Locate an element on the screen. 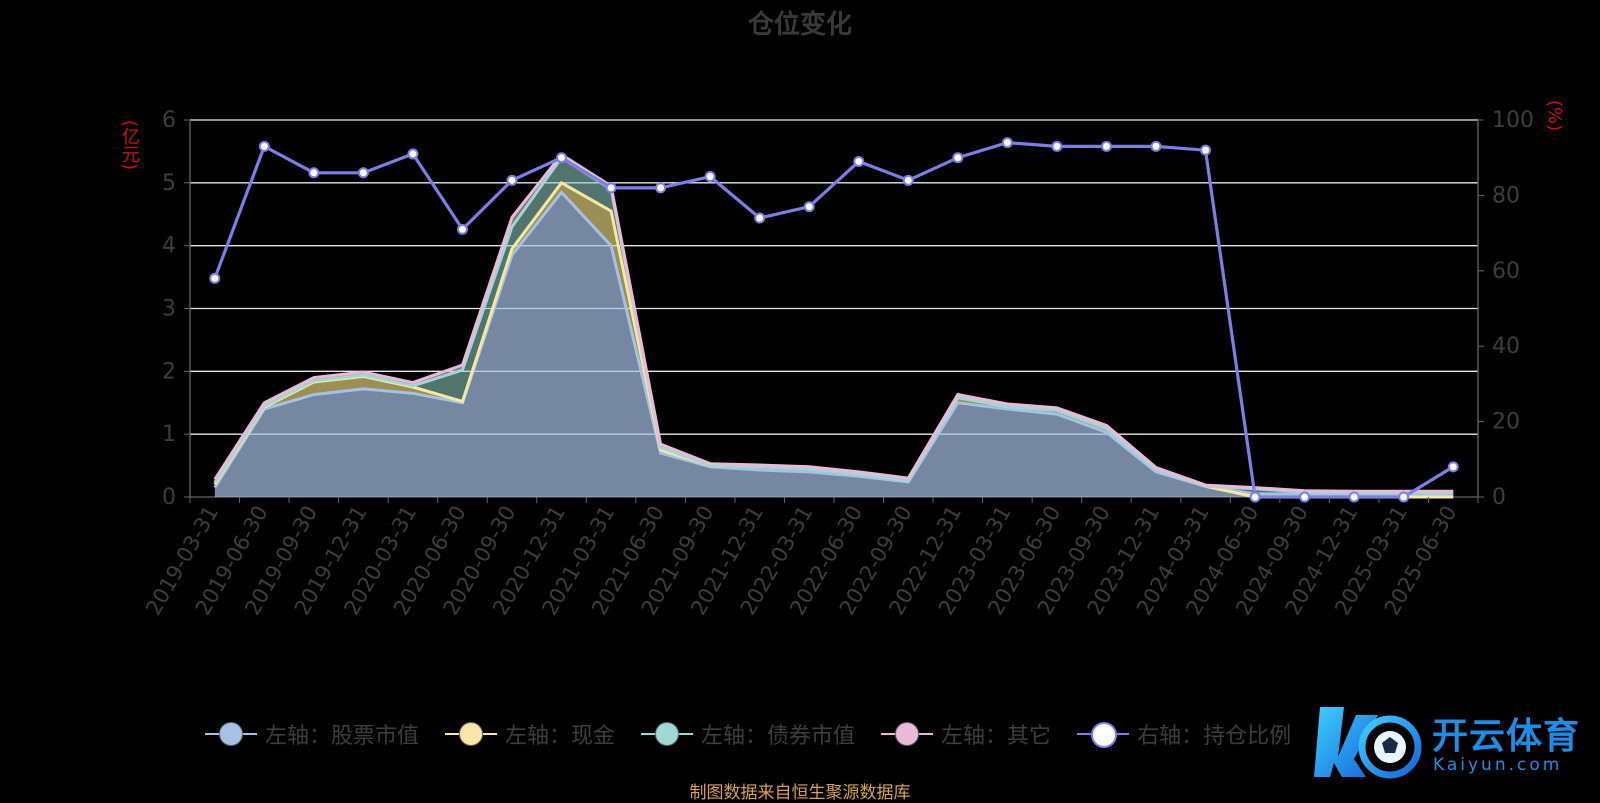 The width and height of the screenshot is (1600, 803). right-axis-tick-label: 60 is located at coordinates (1506, 271).